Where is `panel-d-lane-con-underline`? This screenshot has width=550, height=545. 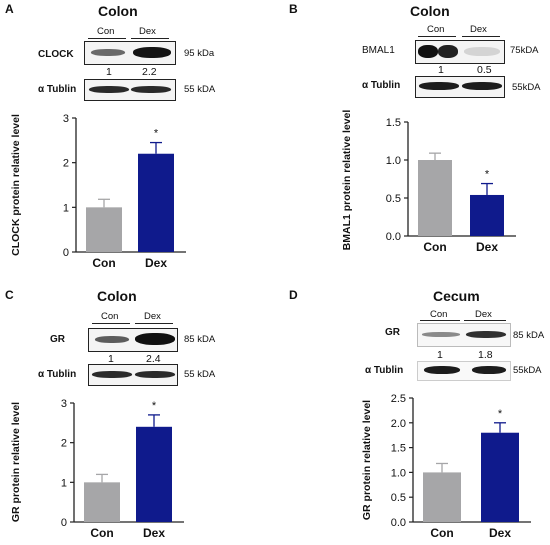
panel-d-lane-con-underline is located at coordinates (440, 320).